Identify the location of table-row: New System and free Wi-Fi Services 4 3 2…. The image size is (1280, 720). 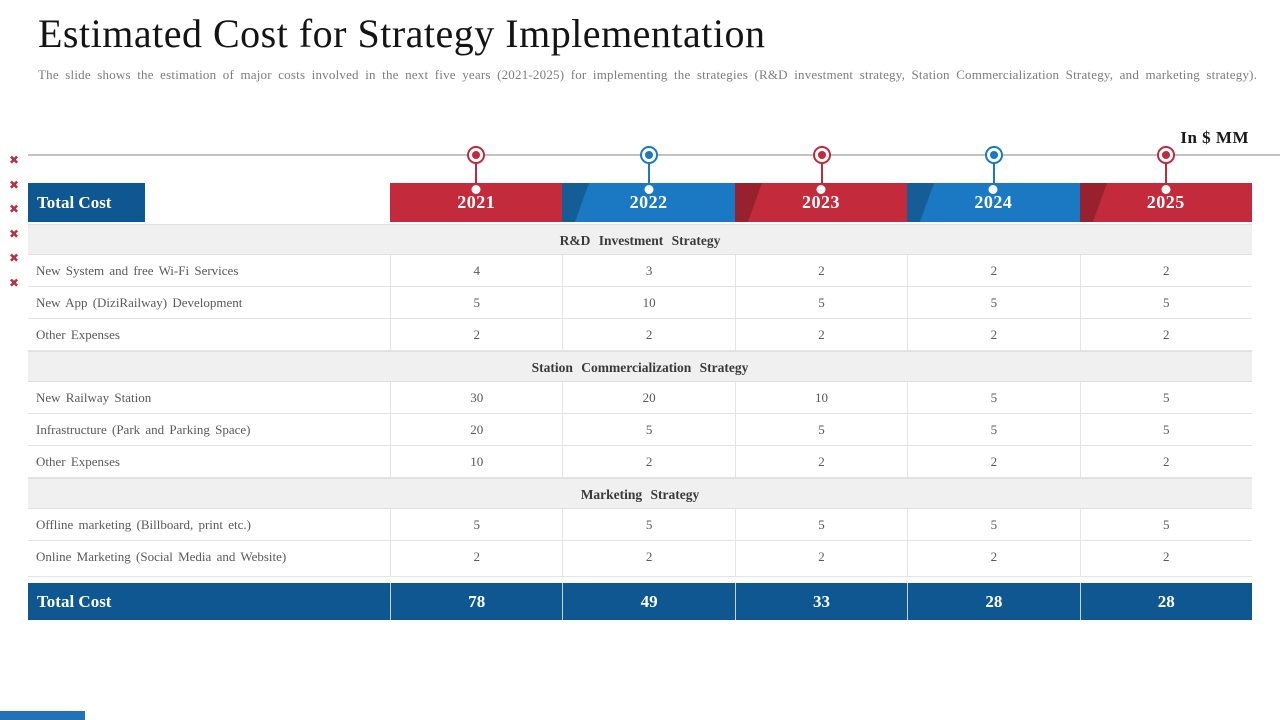
(640, 271).